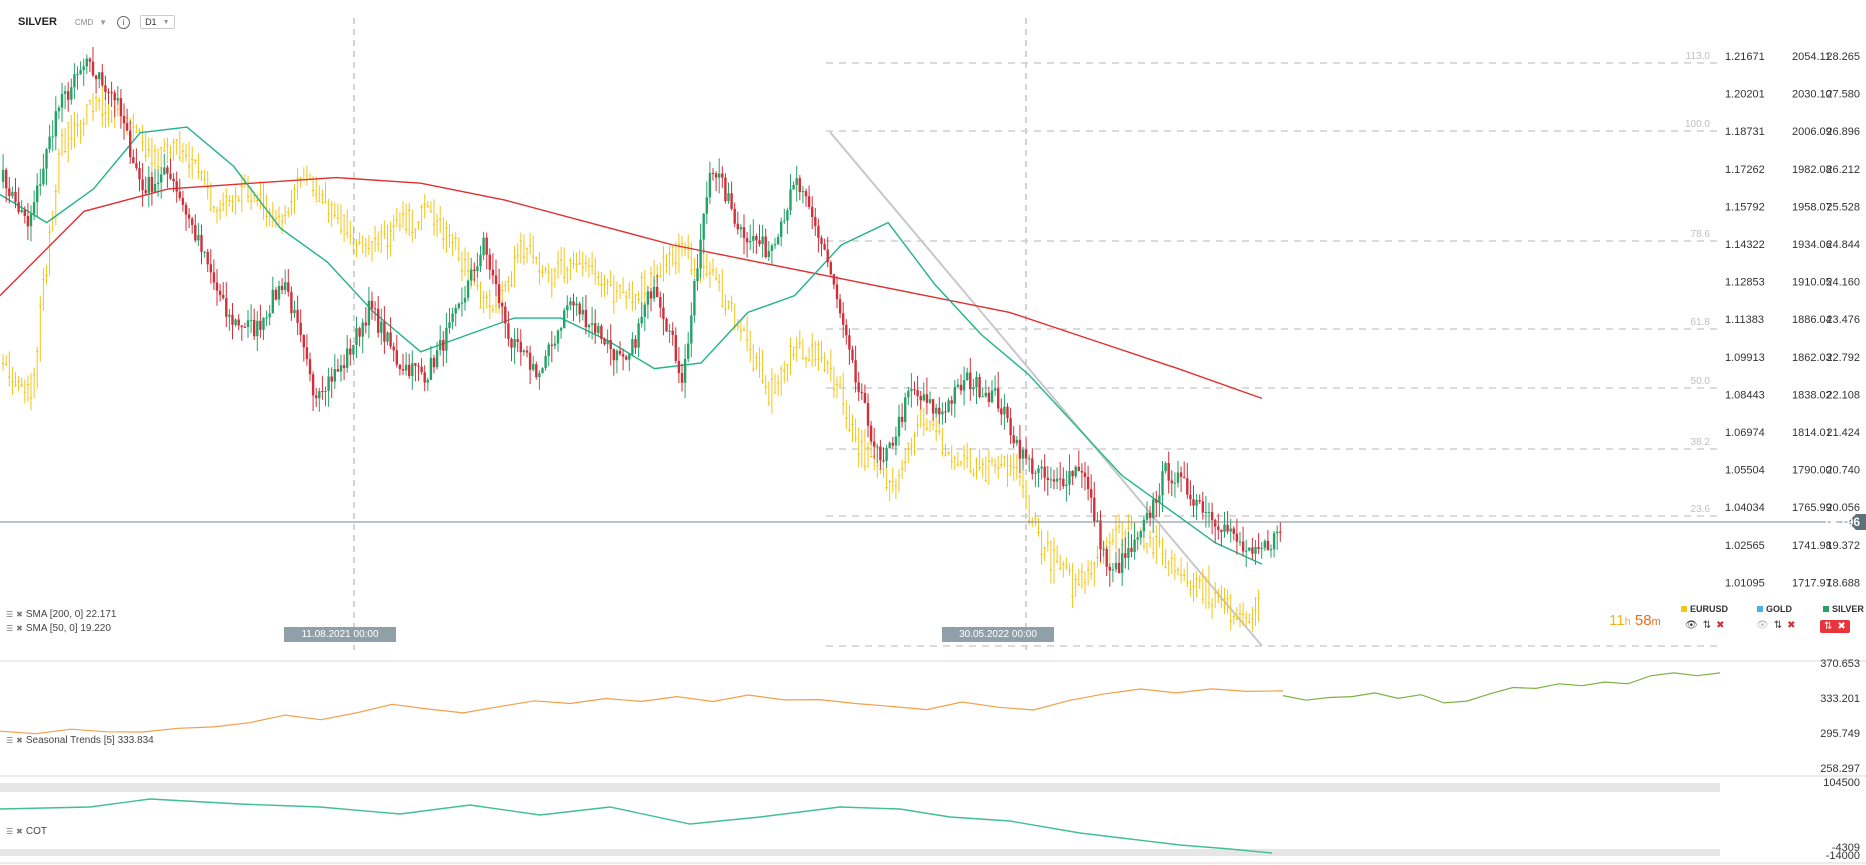 The width and height of the screenshot is (1866, 865). Describe the element at coordinates (1843, 95) in the screenshot. I see `silver-axis-tick: 27.580` at that location.